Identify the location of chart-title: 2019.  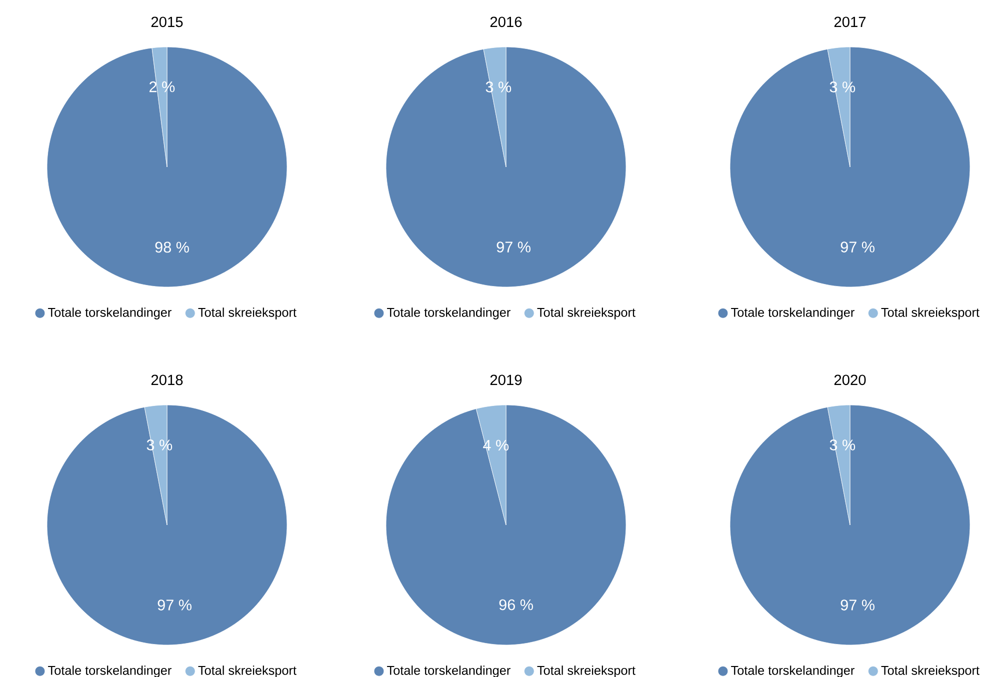
(506, 380).